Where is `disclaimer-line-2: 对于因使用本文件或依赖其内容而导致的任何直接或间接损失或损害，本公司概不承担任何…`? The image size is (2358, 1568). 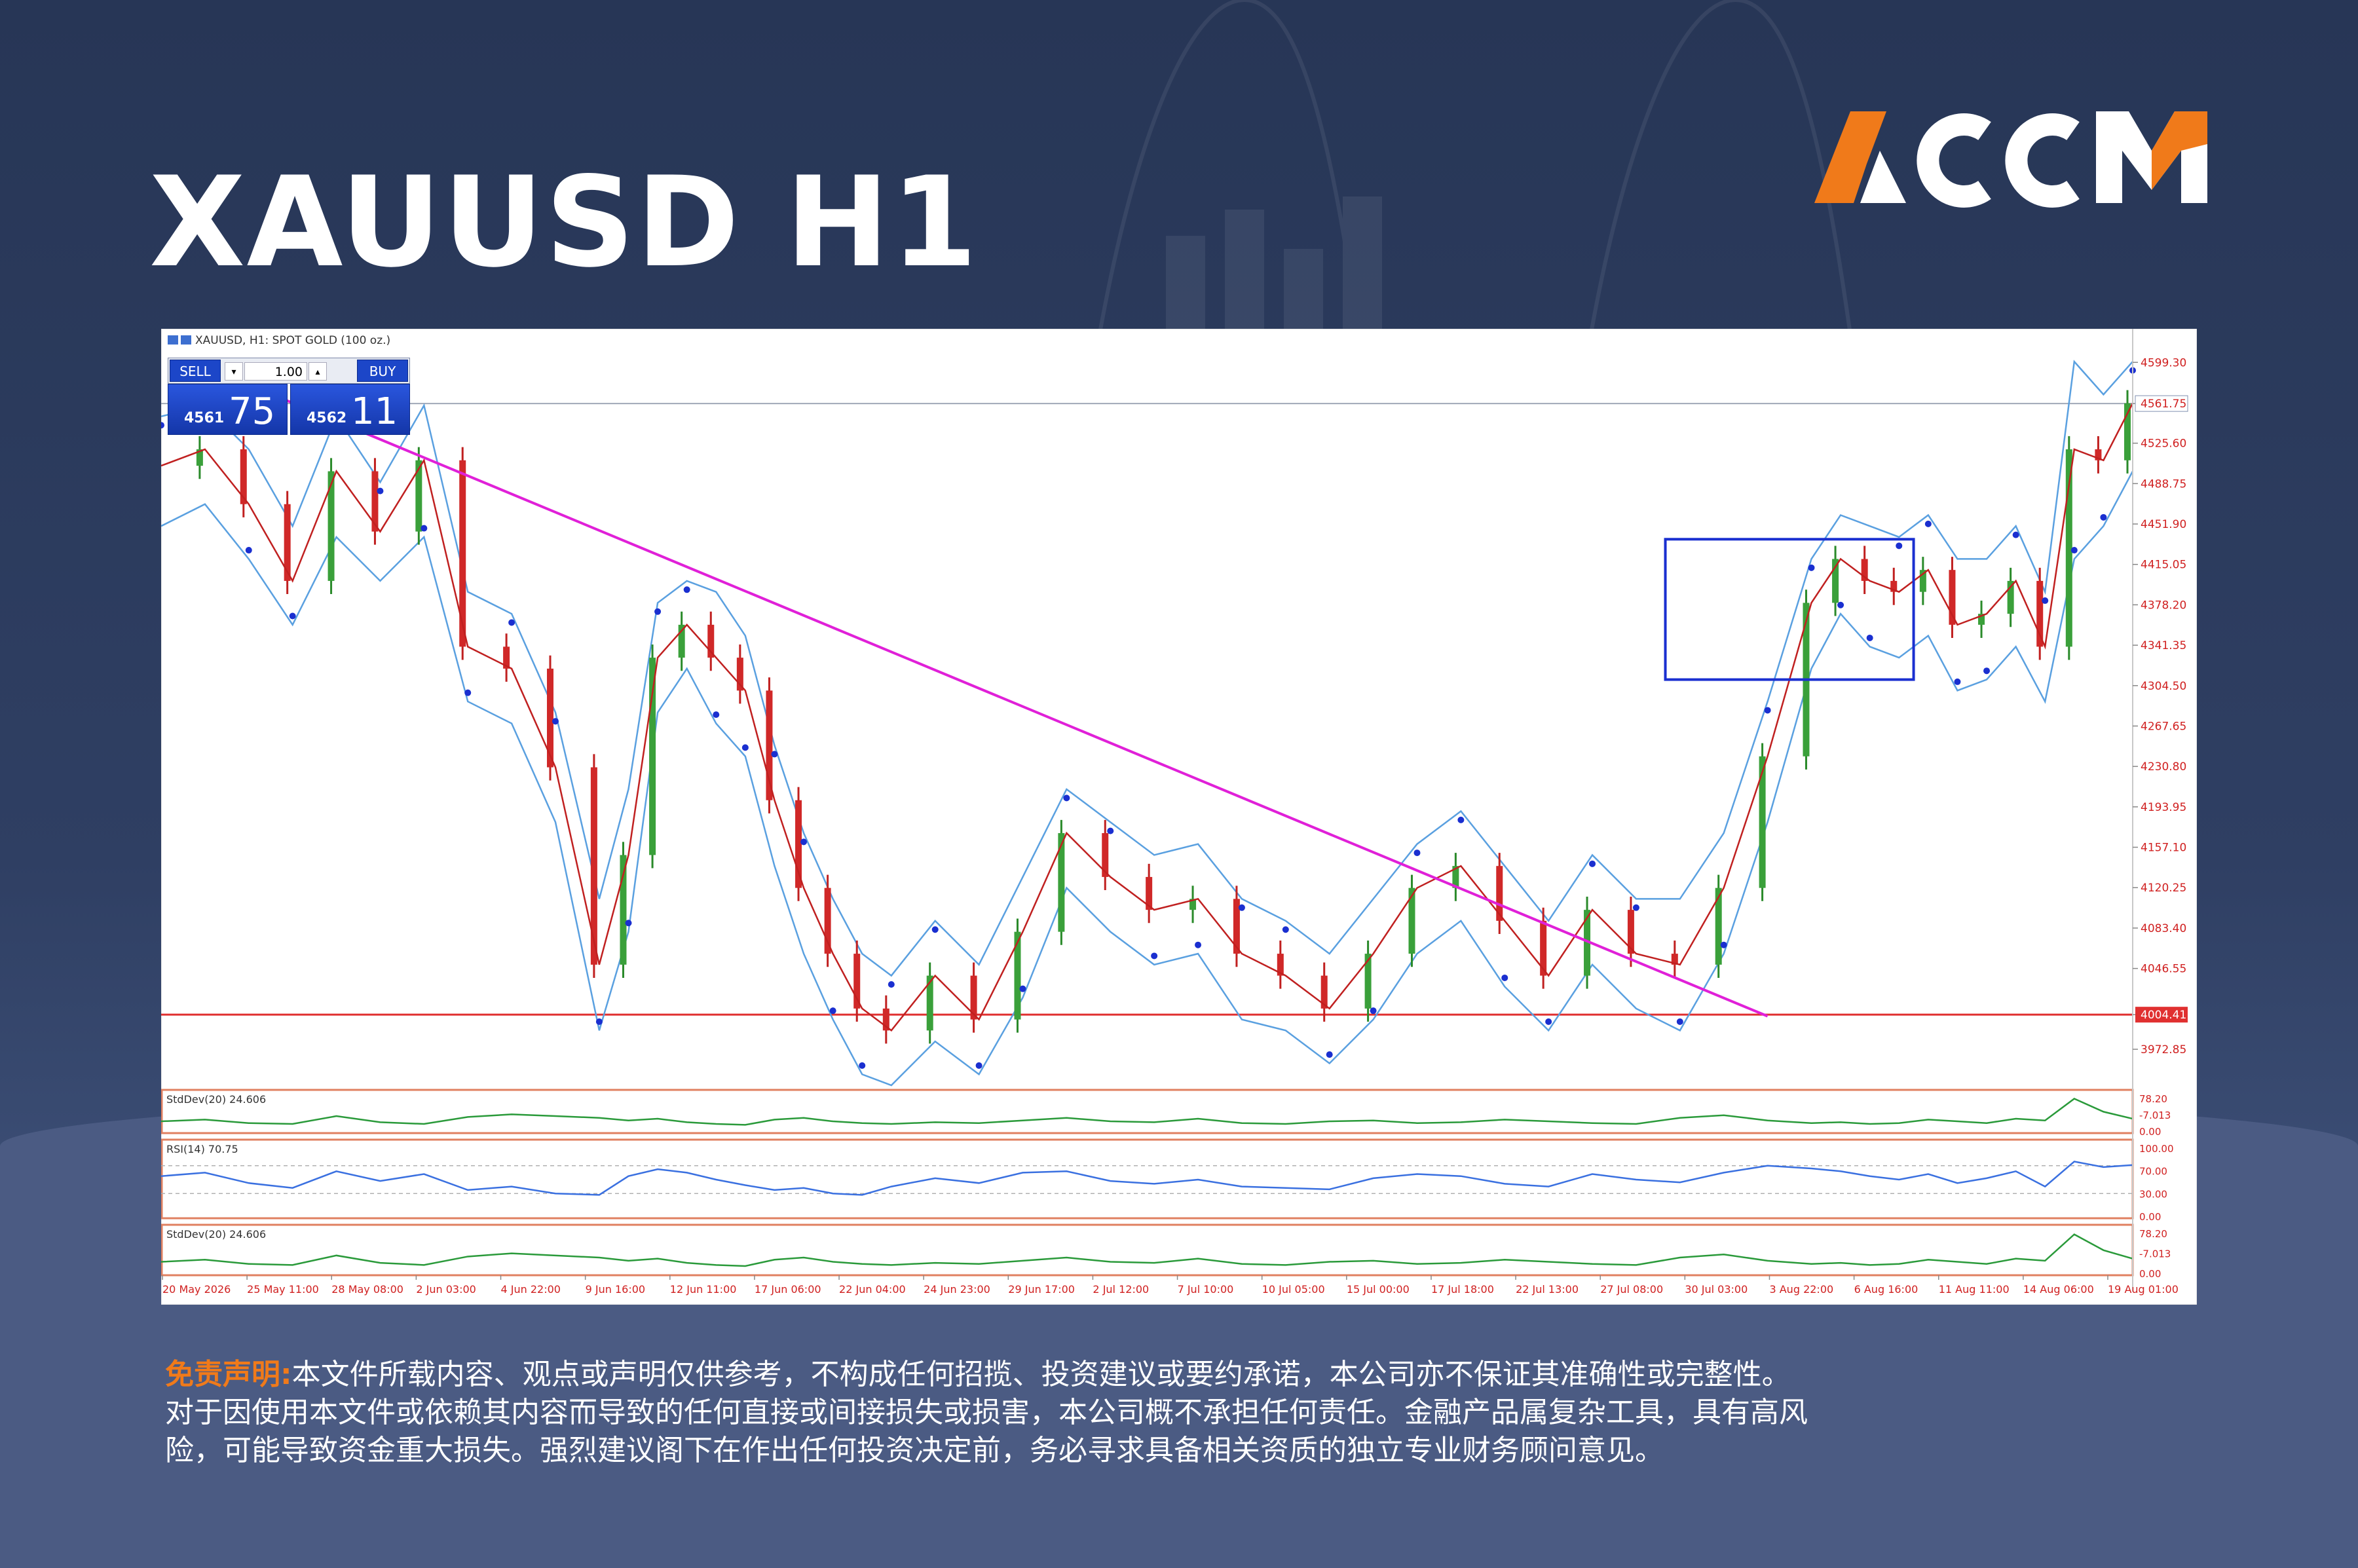
disclaimer-line-2: 对于因使用本文件或依赖其内容而导致的任何直接或间接损失或损害，本公司概不承担任何… is located at coordinates (986, 1412).